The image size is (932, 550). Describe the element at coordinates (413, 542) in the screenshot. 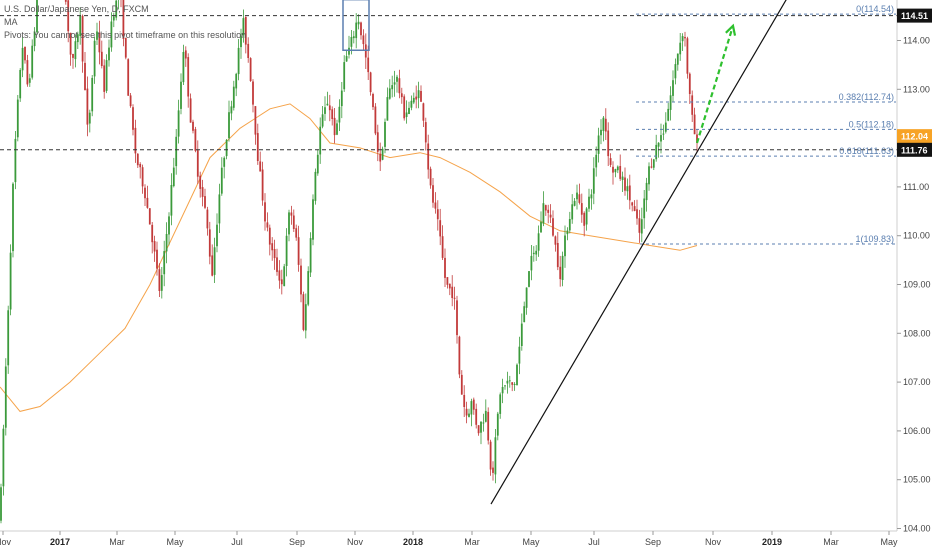

I see `x-tick-label: 2018` at that location.